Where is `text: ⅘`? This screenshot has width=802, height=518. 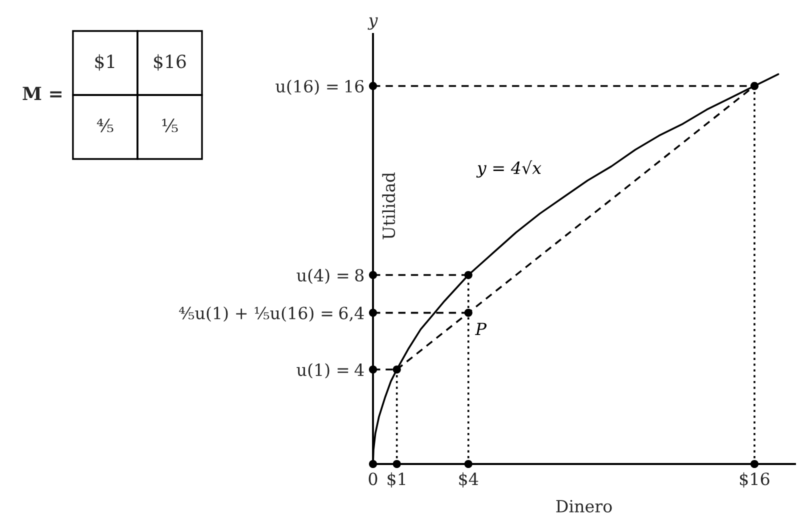 text: ⅘ is located at coordinates (105, 125).